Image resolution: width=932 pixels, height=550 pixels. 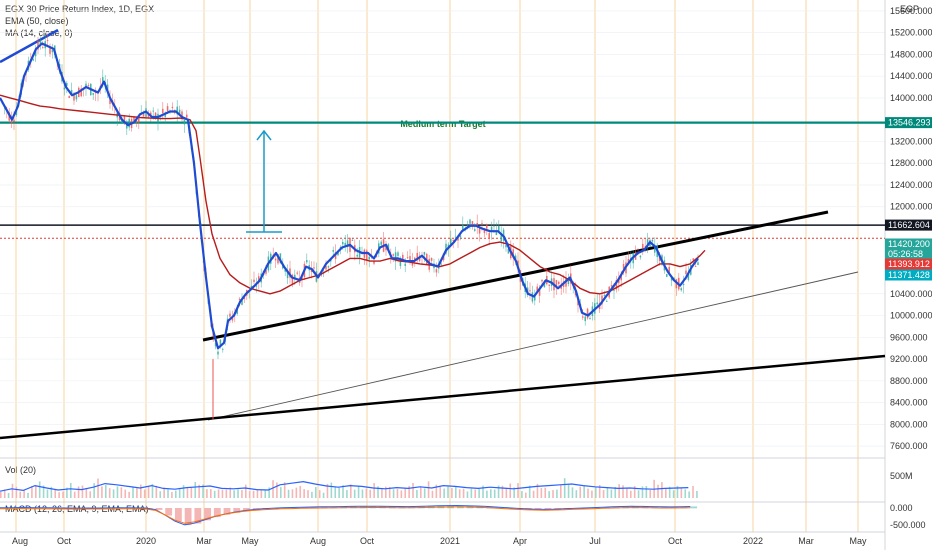 I want to click on target-annotation: Medium term Target, so click(x=442, y=124).